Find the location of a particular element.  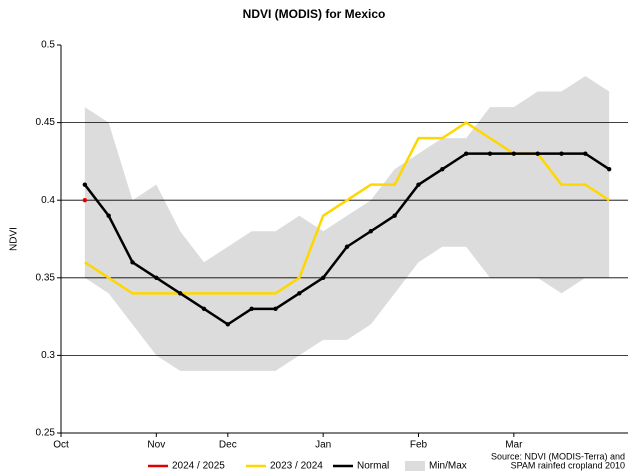

y-tick-label: 0.25 is located at coordinates (46, 433).